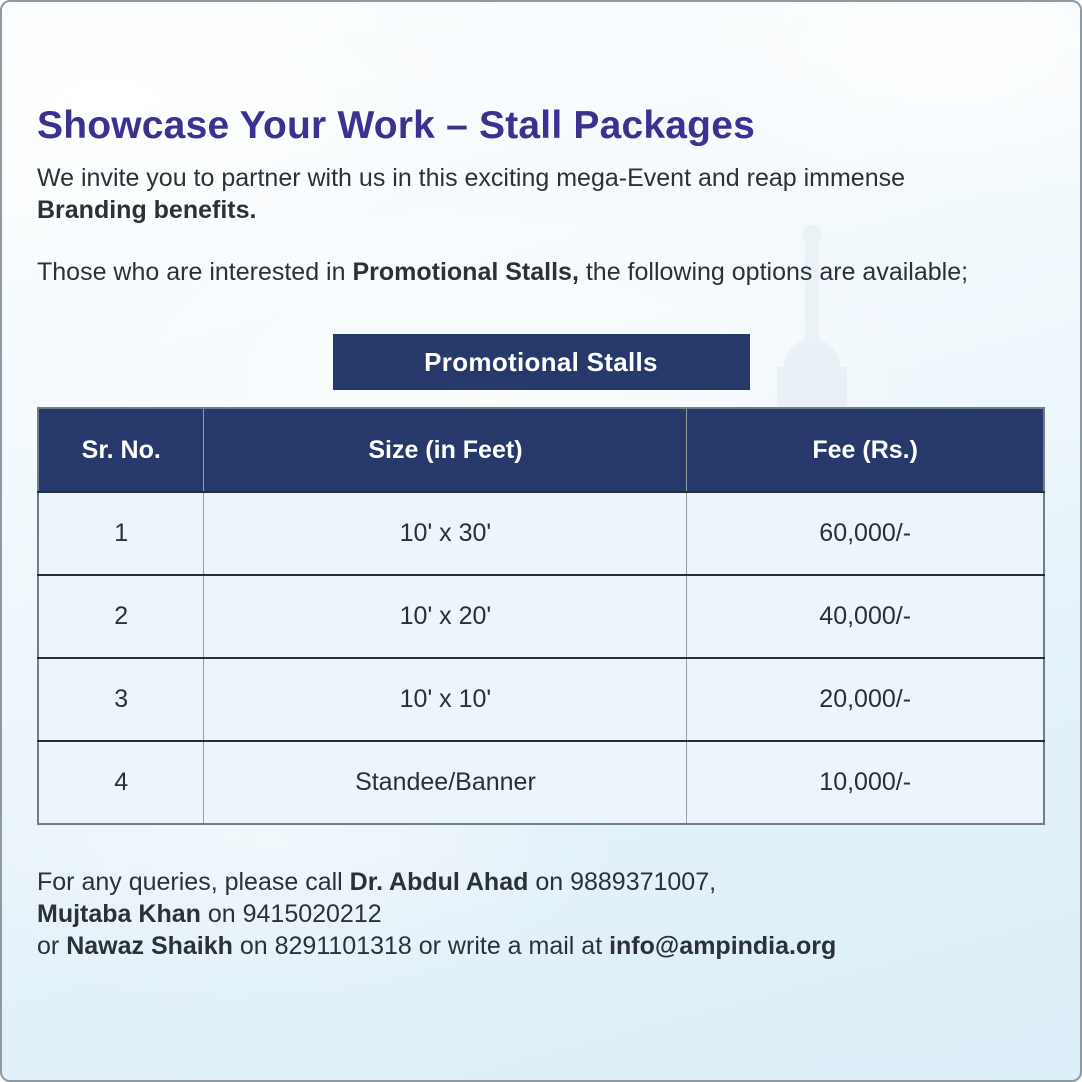 The width and height of the screenshot is (1082, 1082). I want to click on contact1-name: Dr. Abdul Ahad, so click(439, 882).